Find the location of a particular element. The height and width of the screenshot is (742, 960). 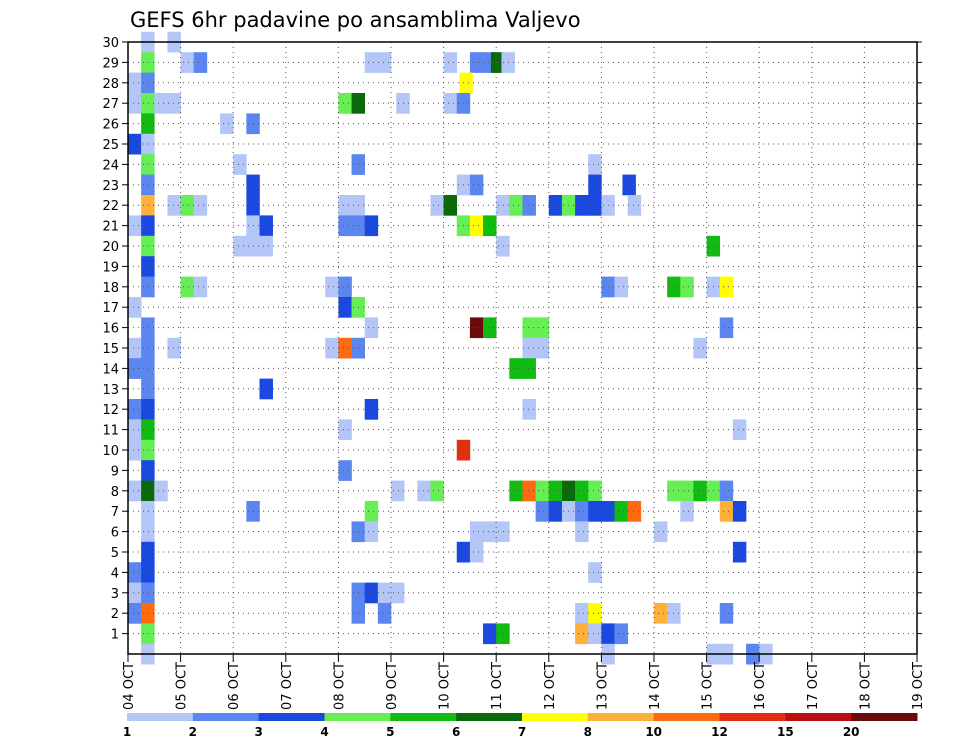

y-tick-label: 19 is located at coordinates (110, 267).